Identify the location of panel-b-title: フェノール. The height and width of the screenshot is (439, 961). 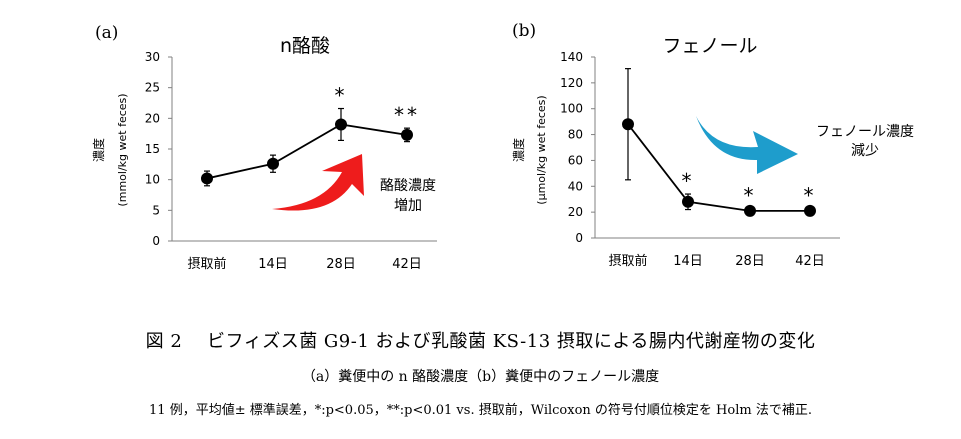
(709, 46).